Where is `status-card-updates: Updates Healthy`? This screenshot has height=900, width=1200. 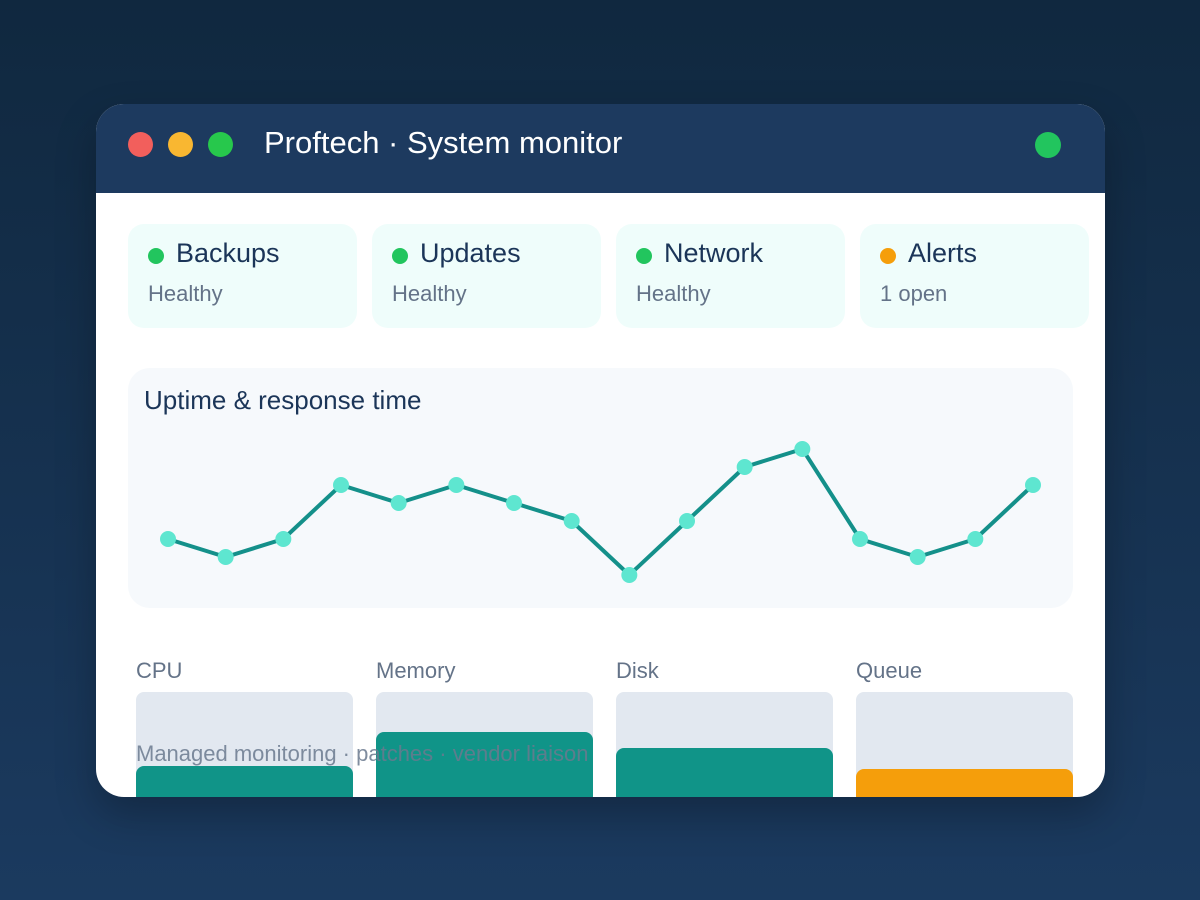 status-card-updates: Updates Healthy is located at coordinates (486, 276).